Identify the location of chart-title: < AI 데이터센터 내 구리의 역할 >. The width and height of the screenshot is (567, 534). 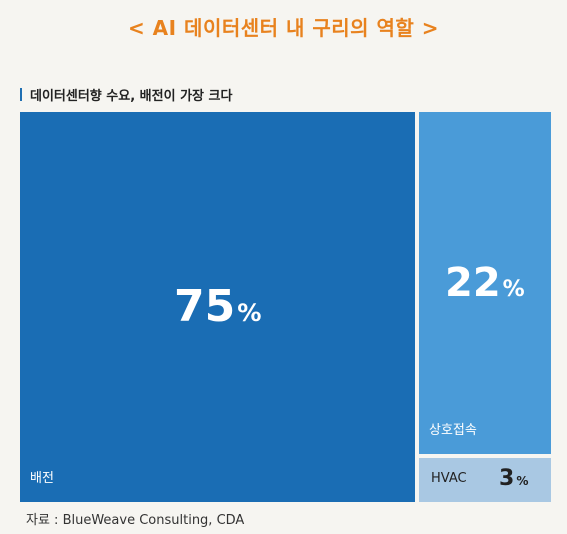
(283, 28).